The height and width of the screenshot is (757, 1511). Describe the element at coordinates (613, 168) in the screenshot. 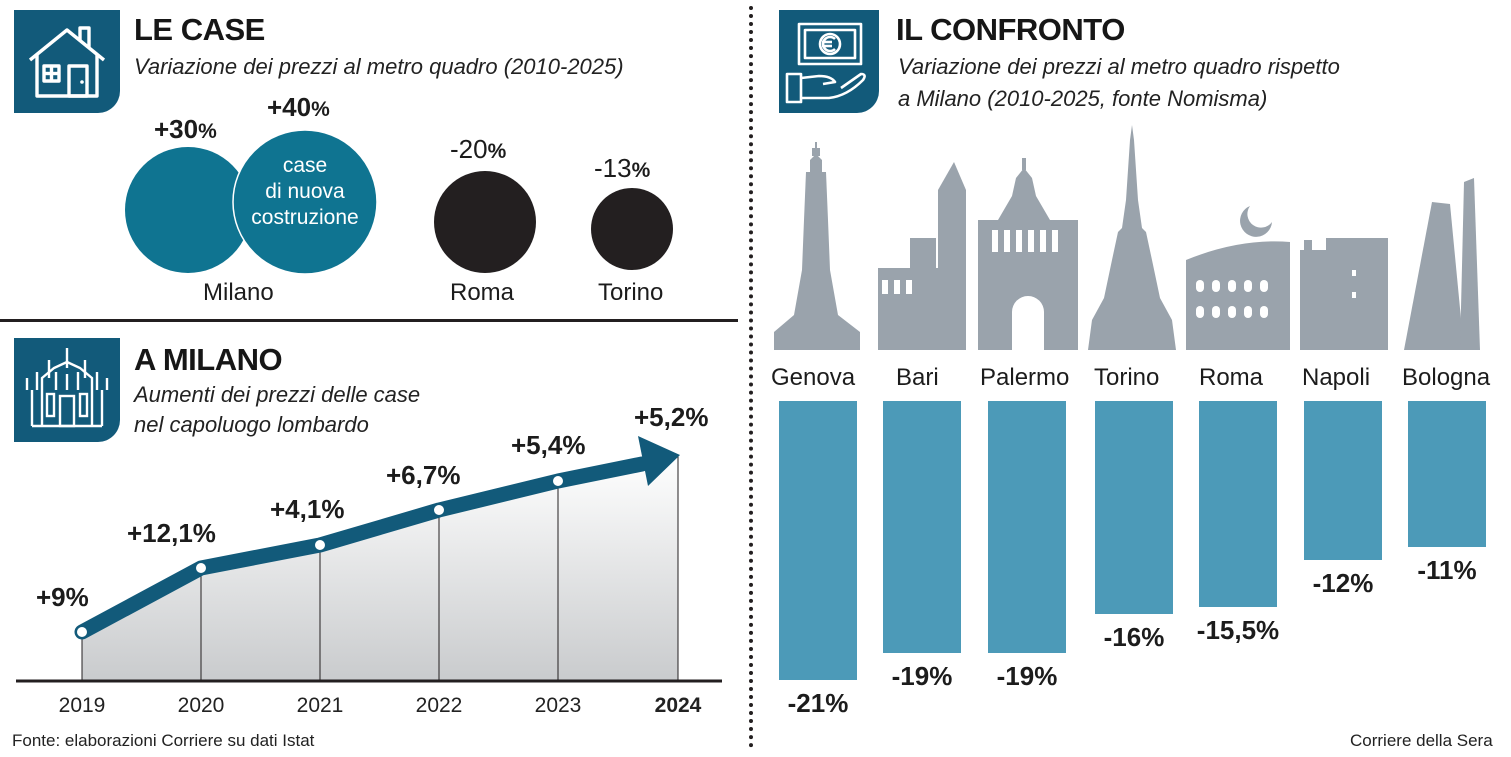

I see `torino-pct-value: -13` at that location.